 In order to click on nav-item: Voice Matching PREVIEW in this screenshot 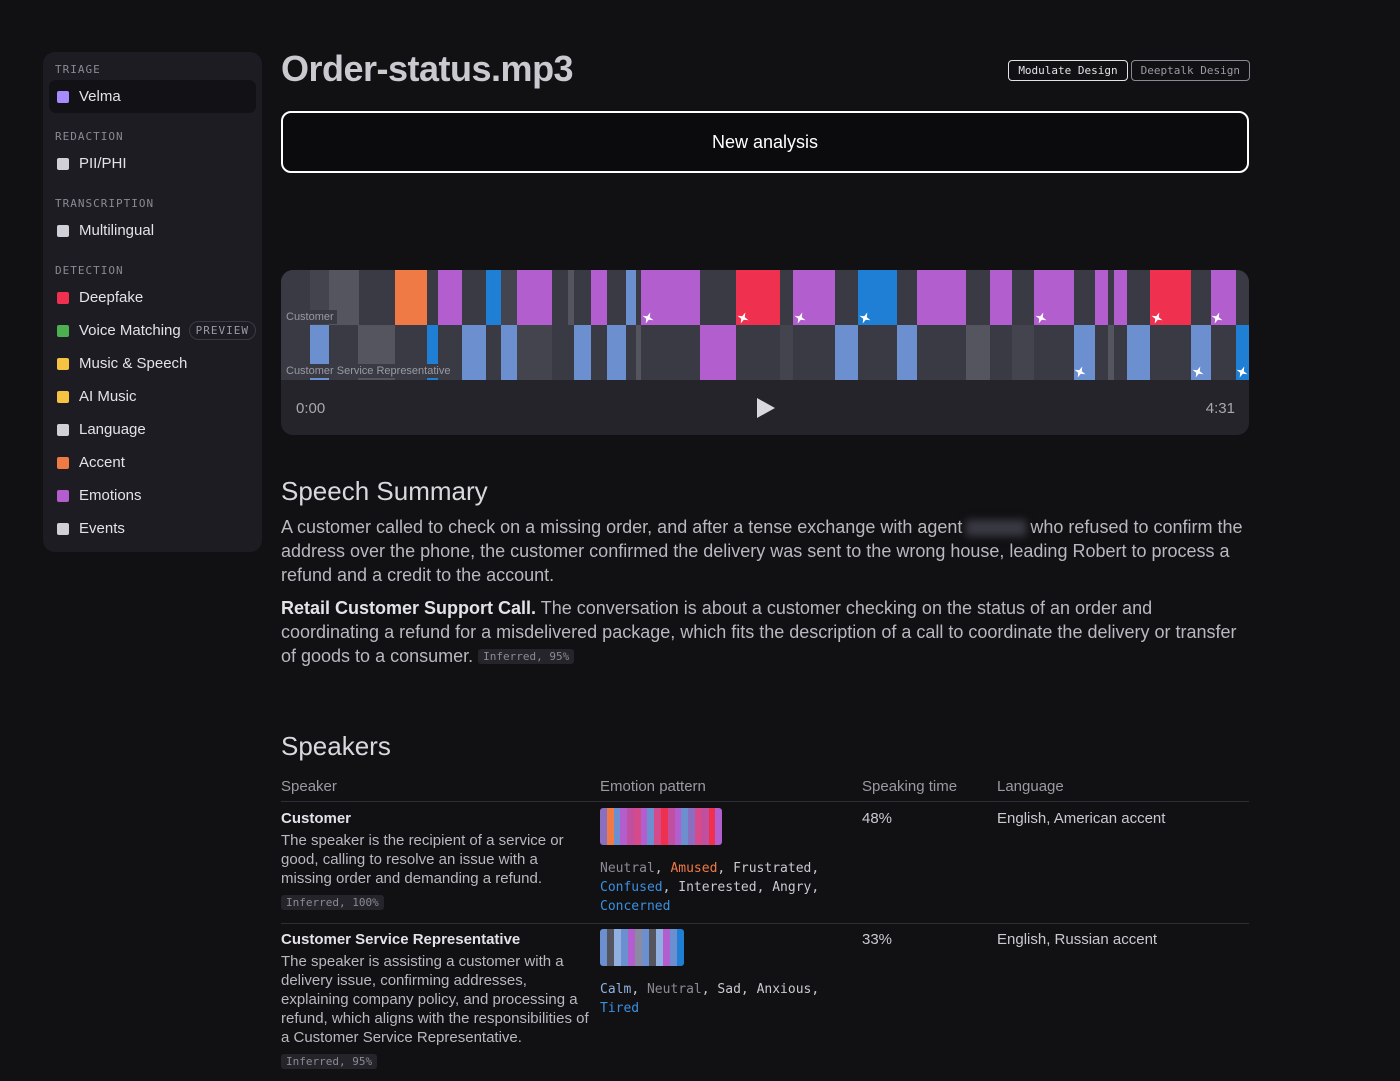, I will do `click(152, 330)`.